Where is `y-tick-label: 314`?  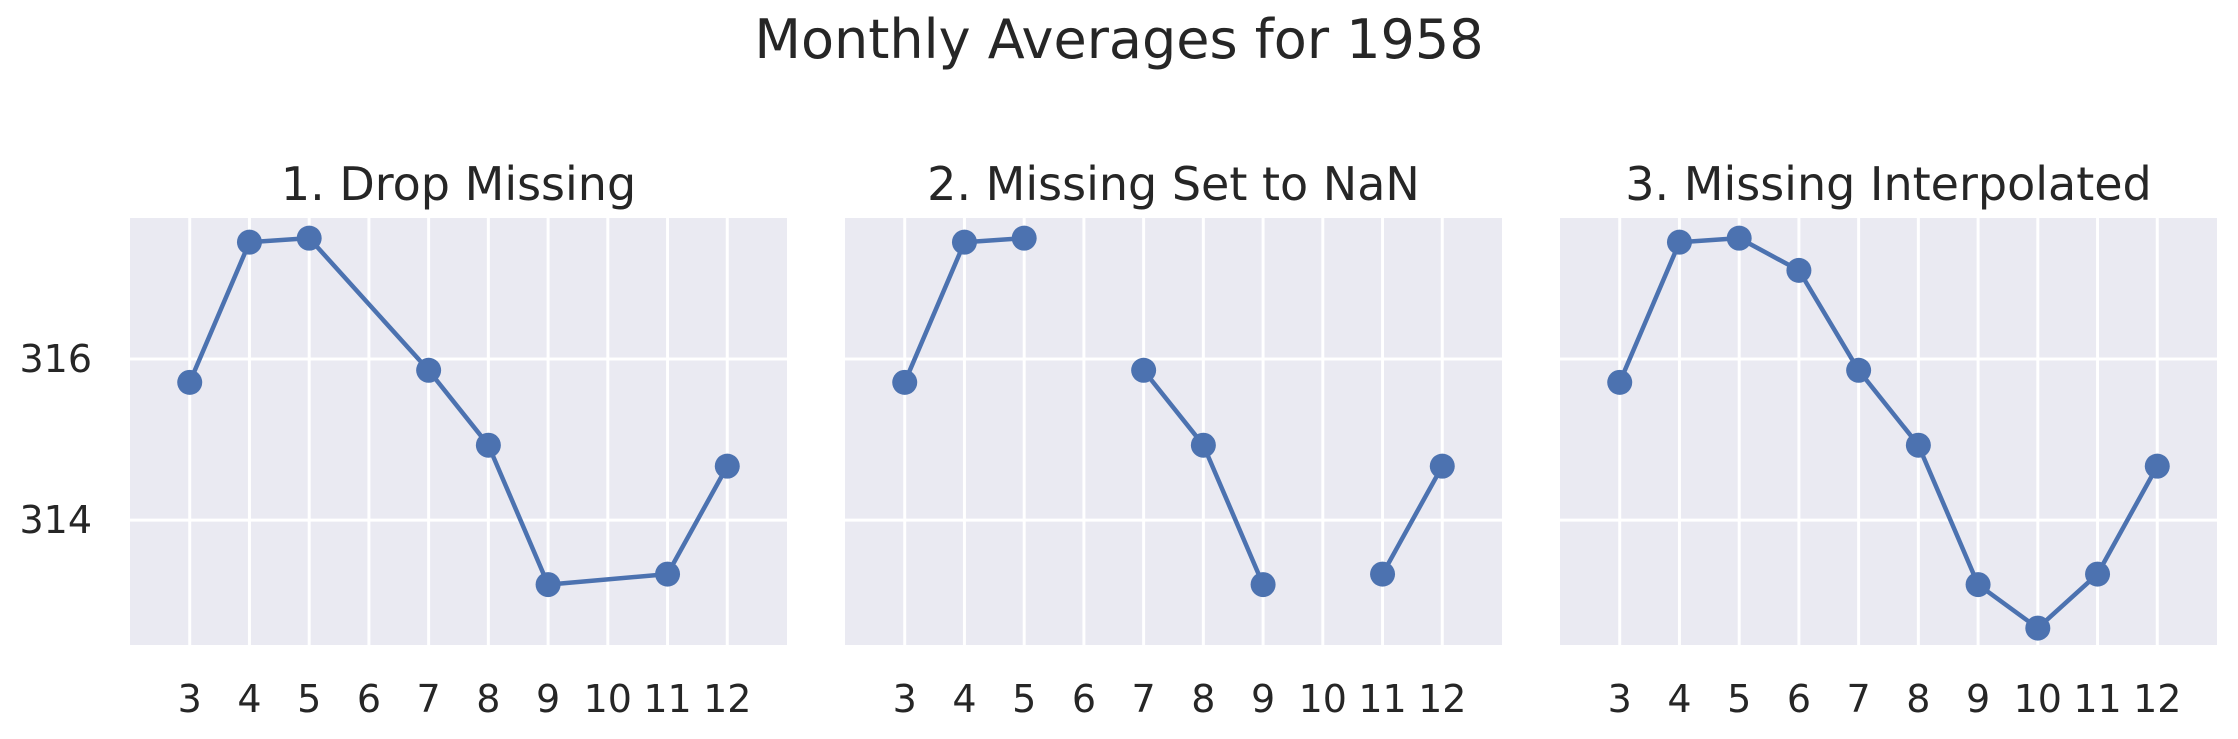 y-tick-label: 314 is located at coordinates (55, 520).